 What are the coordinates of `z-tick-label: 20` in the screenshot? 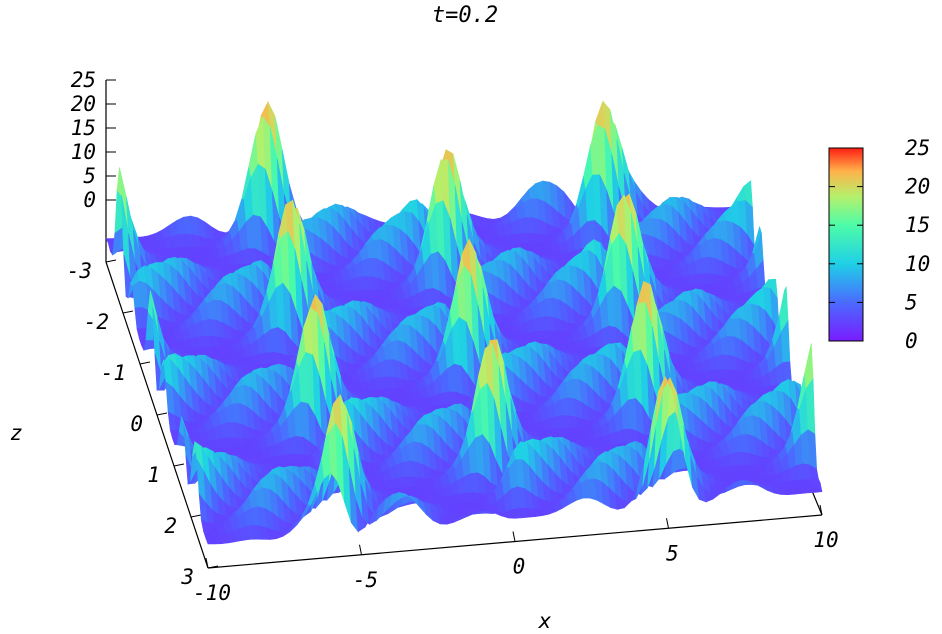 It's located at (83, 104).